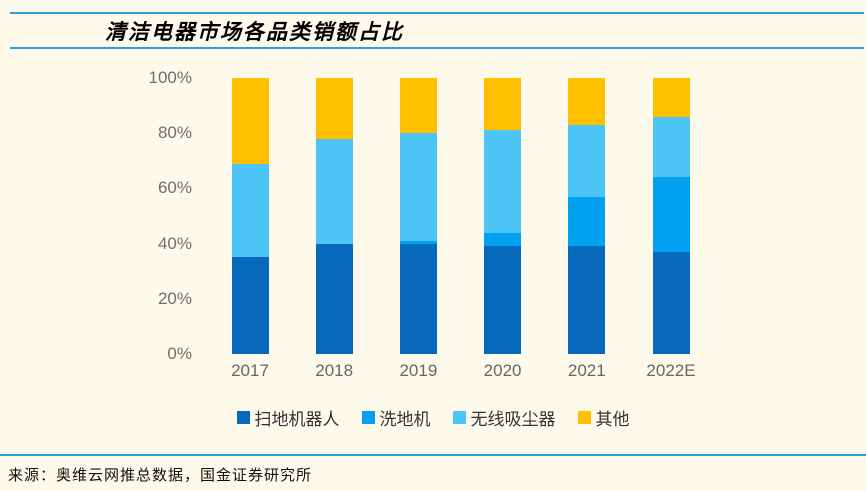  I want to click on y-tick-label: 60%, so click(174, 188).